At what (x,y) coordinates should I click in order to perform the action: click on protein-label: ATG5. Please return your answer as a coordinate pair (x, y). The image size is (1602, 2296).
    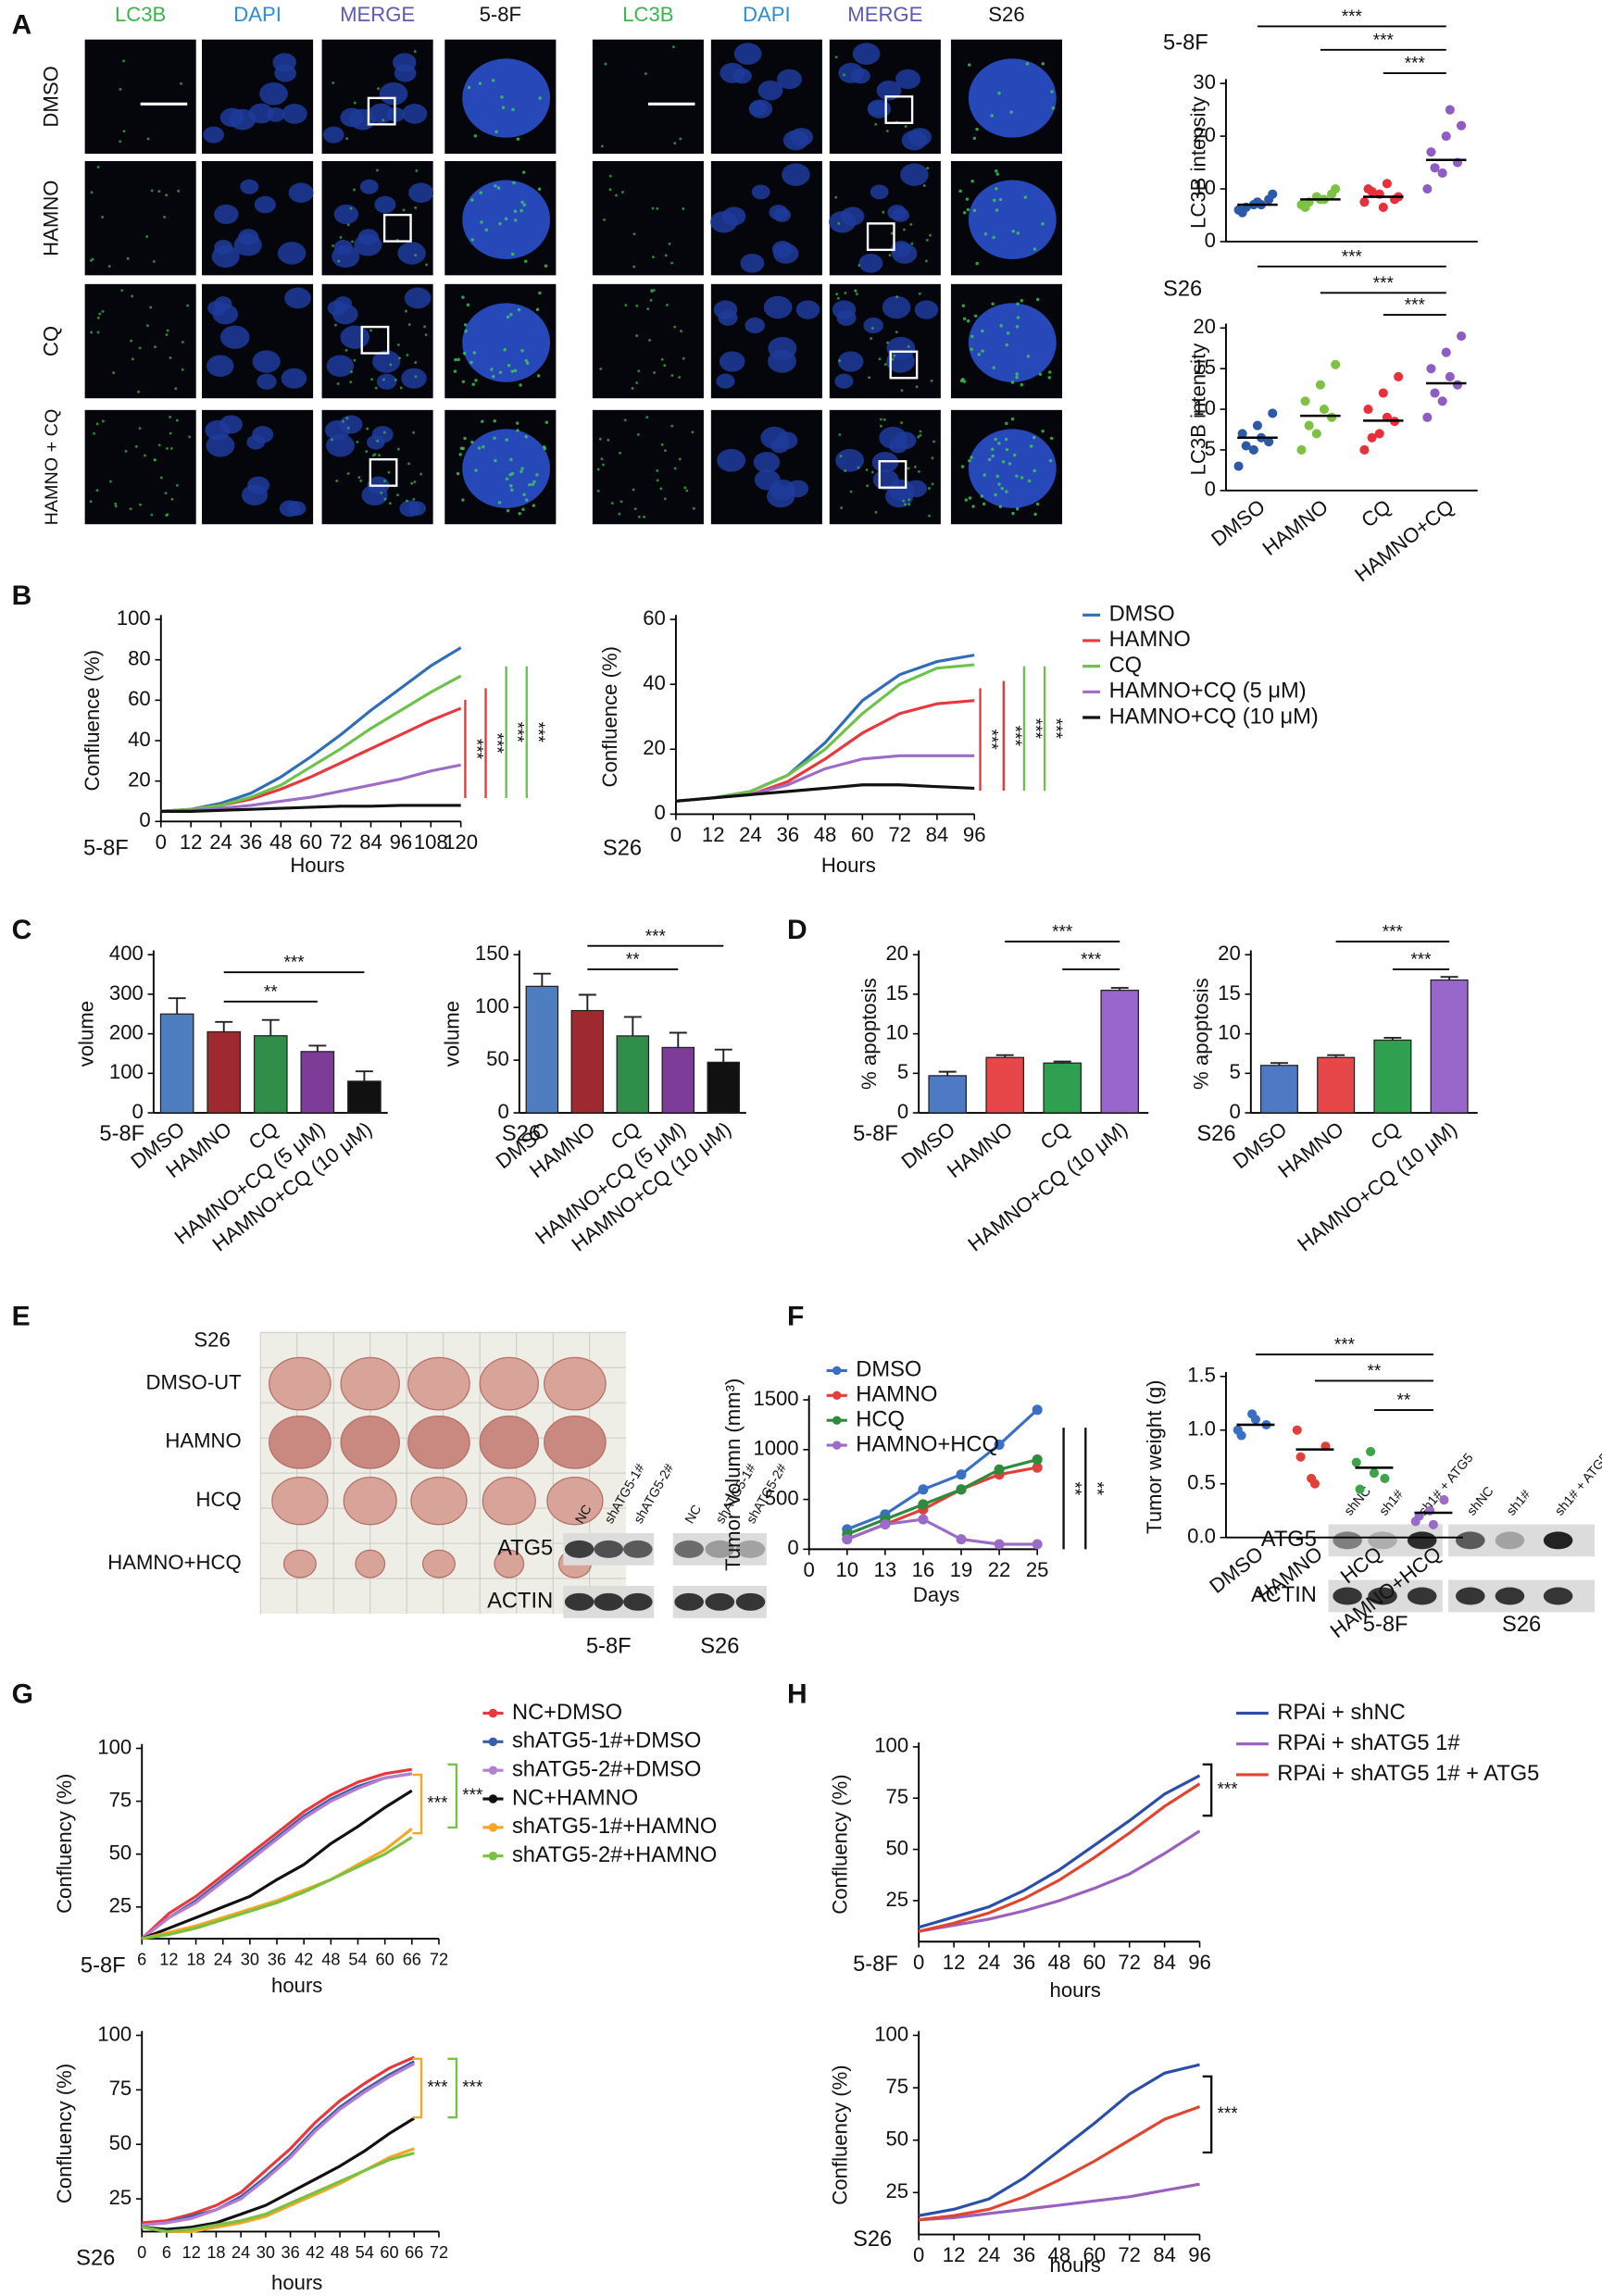
    Looking at the image, I should click on (1289, 1540).